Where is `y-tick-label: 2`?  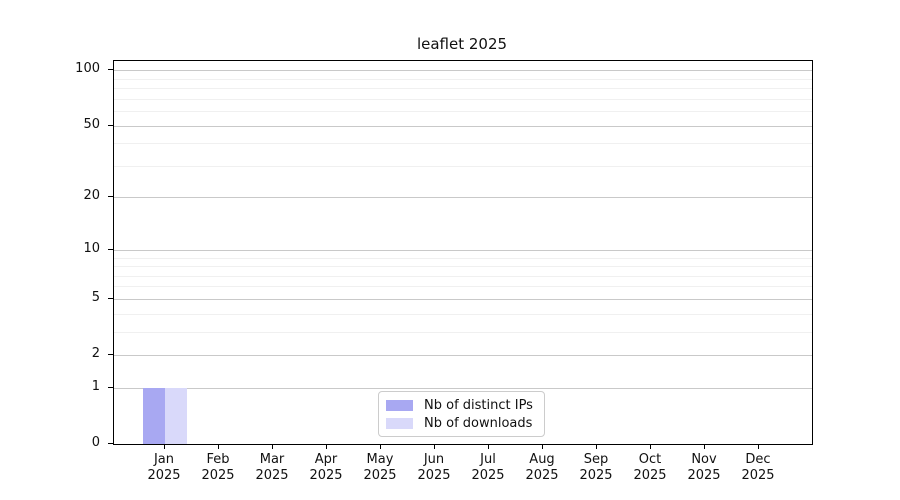 y-tick-label: 2 is located at coordinates (95, 353).